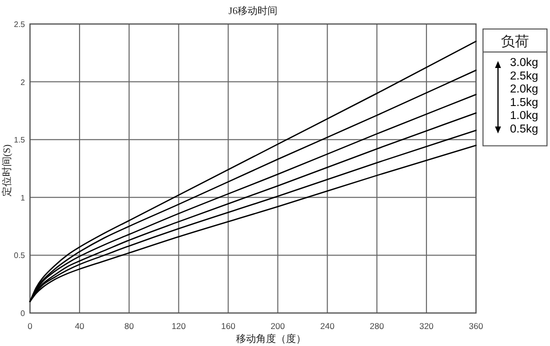  I want to click on x-axis-title: 移动角度（度）, so click(271, 339).